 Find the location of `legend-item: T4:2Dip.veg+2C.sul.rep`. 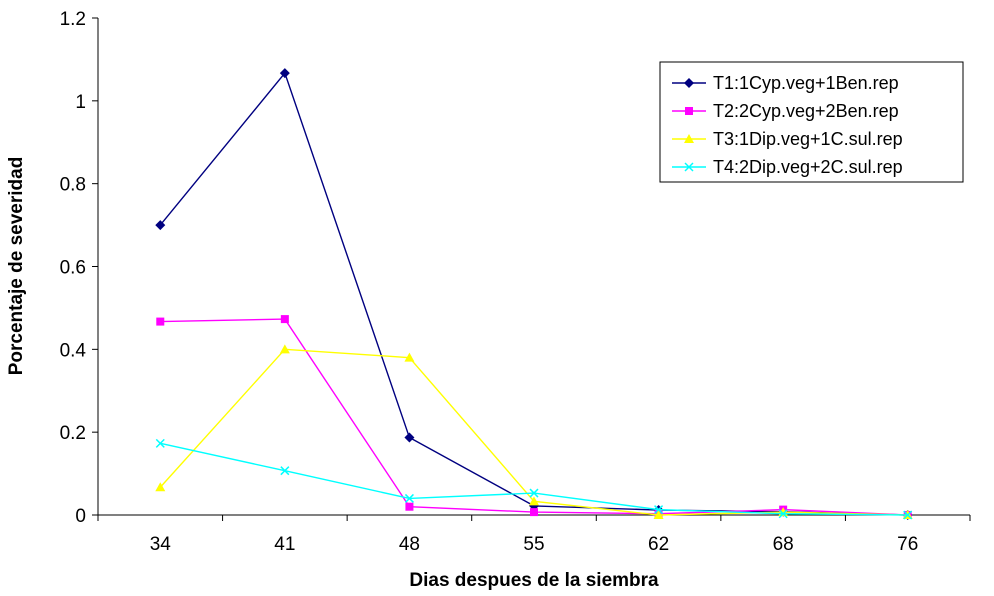

legend-item: T4:2Dip.veg+2C.sul.rep is located at coordinates (787, 167).